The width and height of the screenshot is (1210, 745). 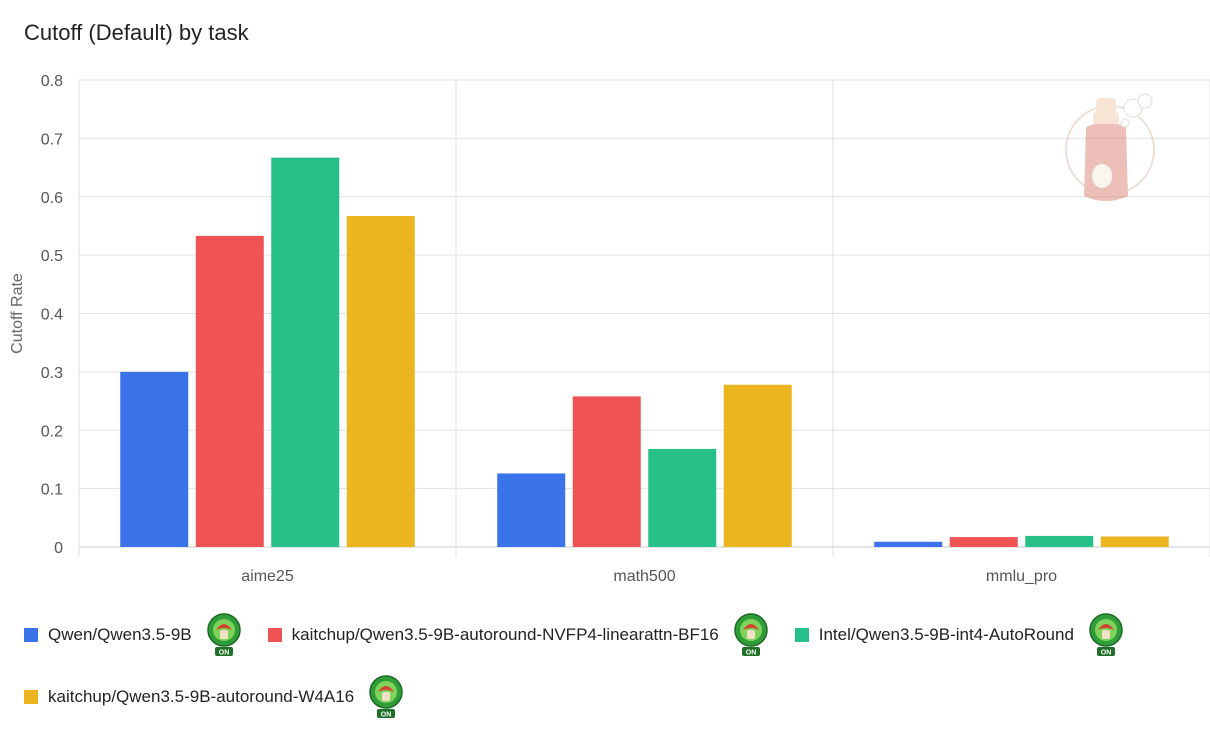 I want to click on y-tick-label: 0.1, so click(x=52, y=490).